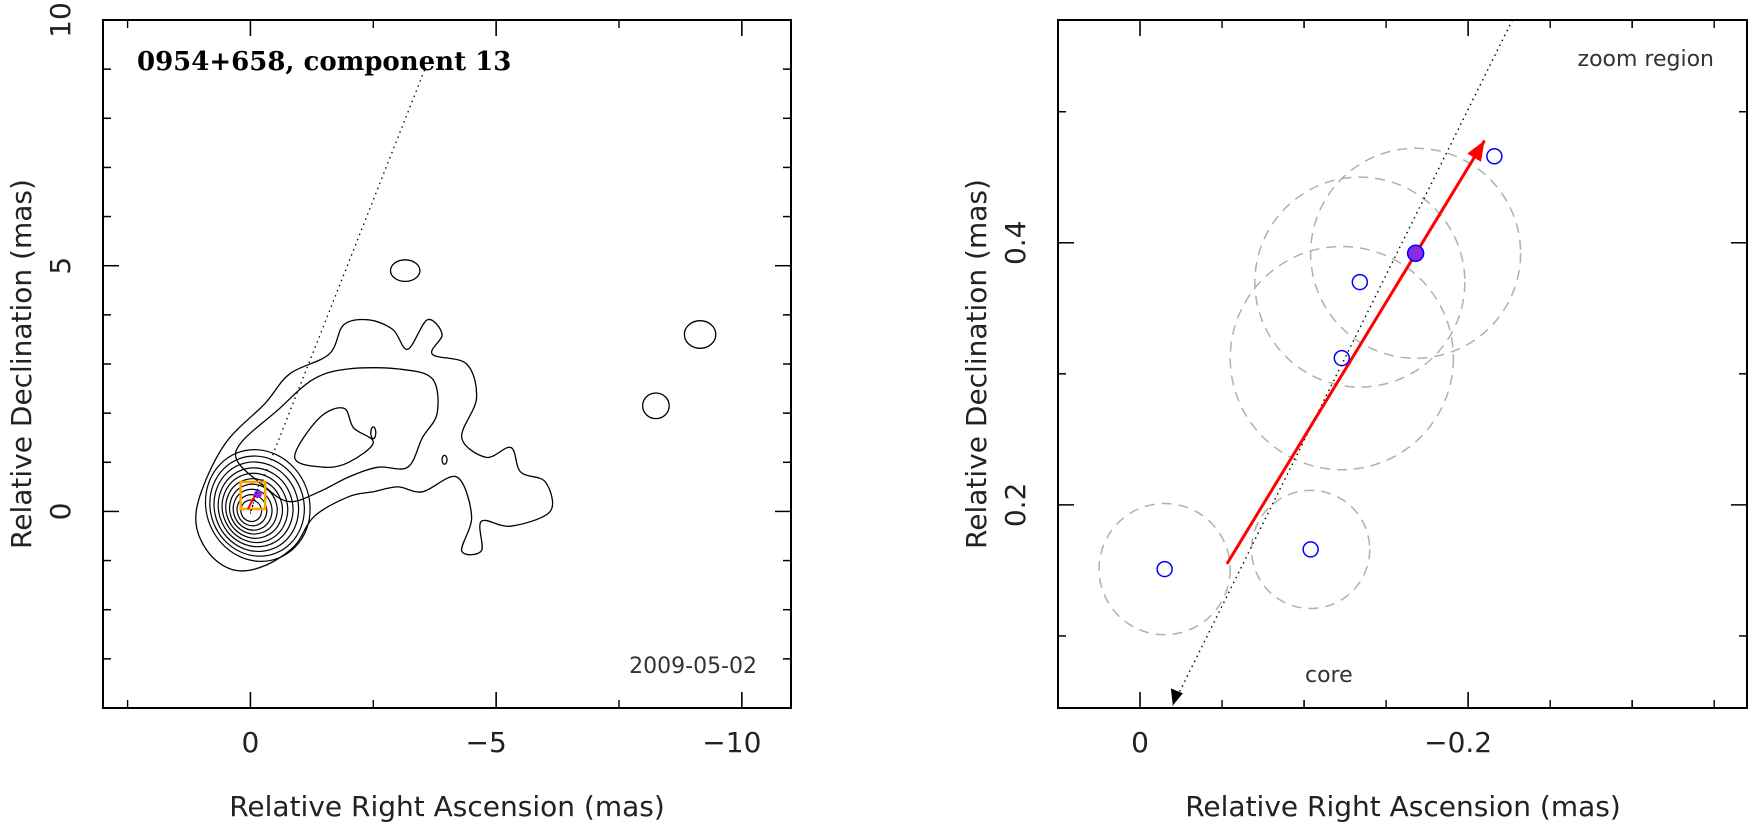 The image size is (1753, 828). Describe the element at coordinates (60, 266) in the screenshot. I see `y-tick-label: 5` at that location.